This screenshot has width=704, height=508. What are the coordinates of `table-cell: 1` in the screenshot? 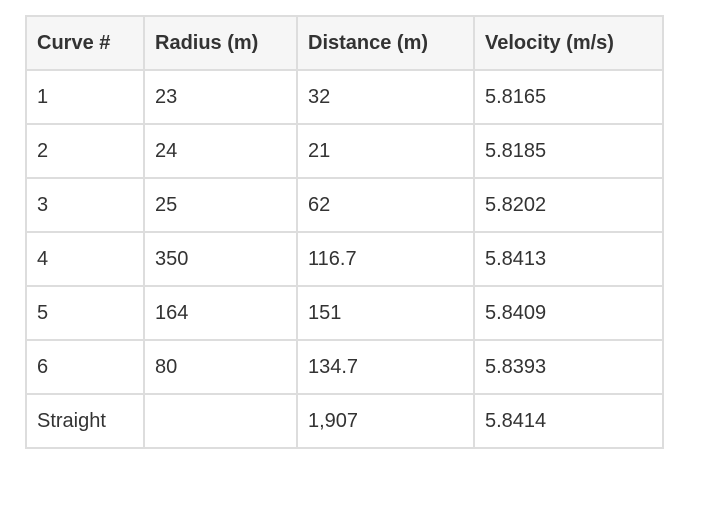 It's located at (85, 97).